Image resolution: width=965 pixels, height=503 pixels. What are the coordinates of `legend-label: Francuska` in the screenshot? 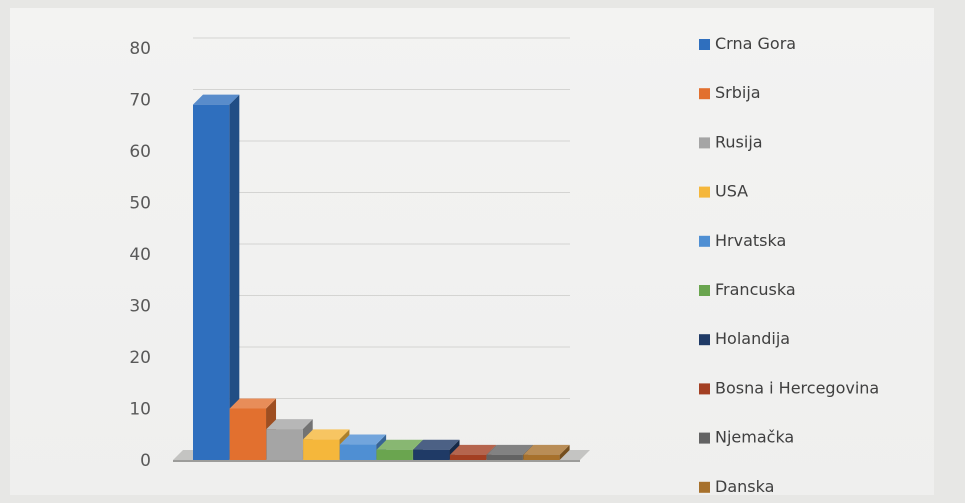 It's located at (755, 289).